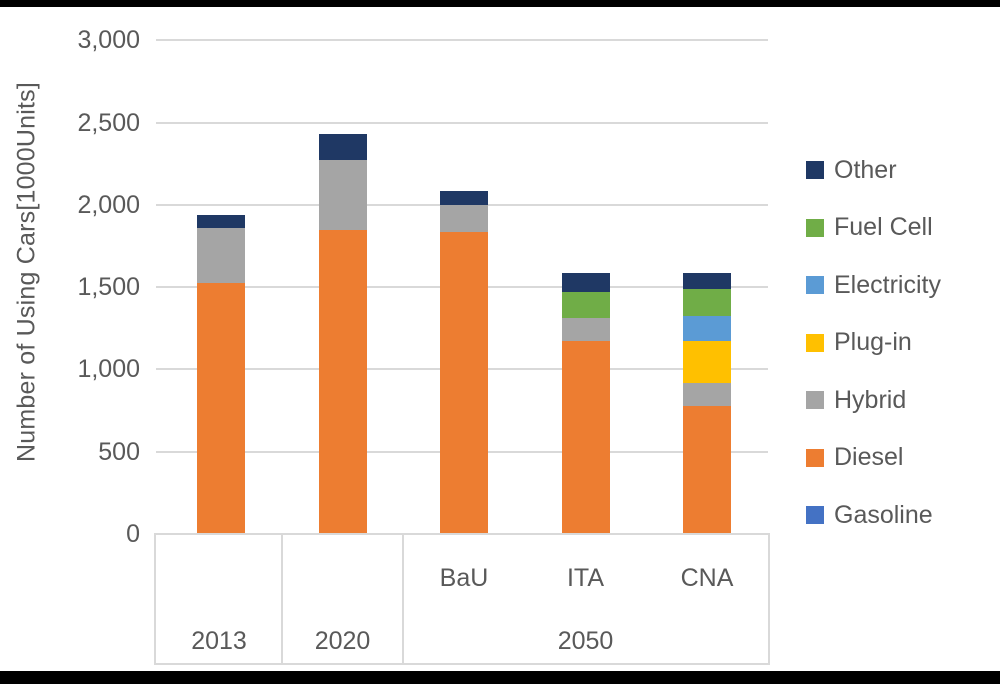 Image resolution: width=1000 pixels, height=684 pixels. I want to click on top-black-border, so click(500, 3).